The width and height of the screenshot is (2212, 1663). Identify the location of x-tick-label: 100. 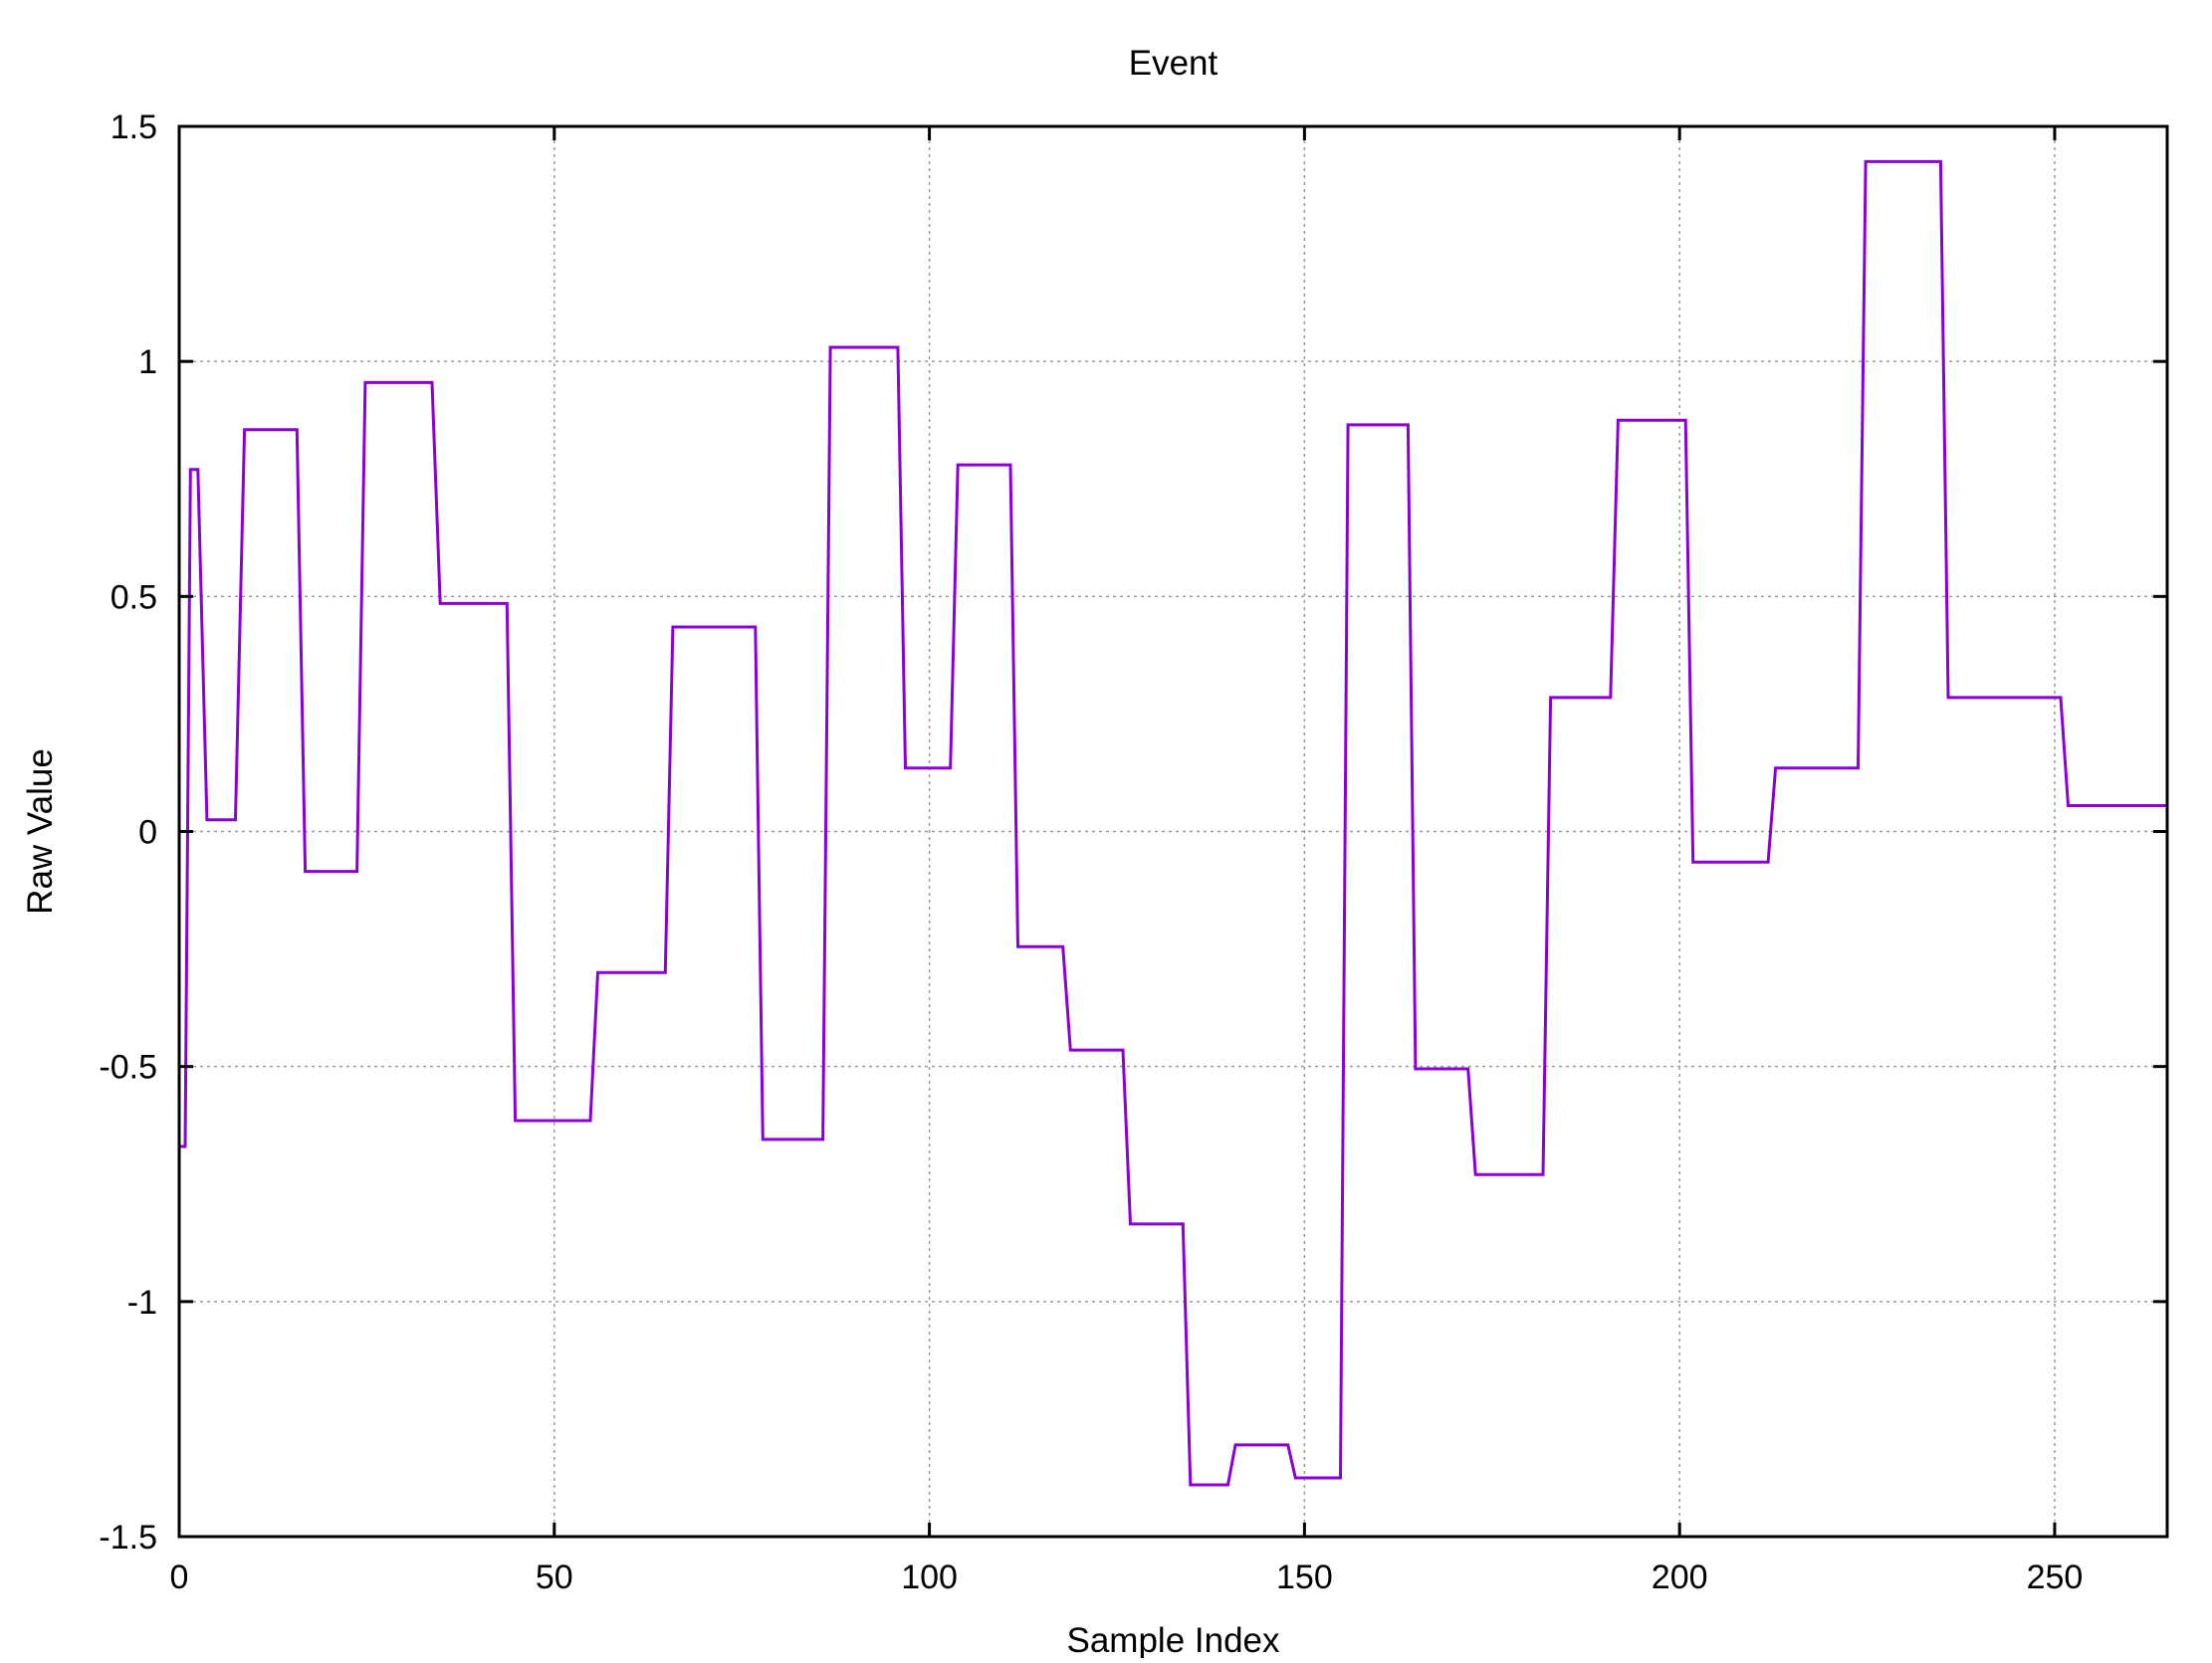
(929, 1577).